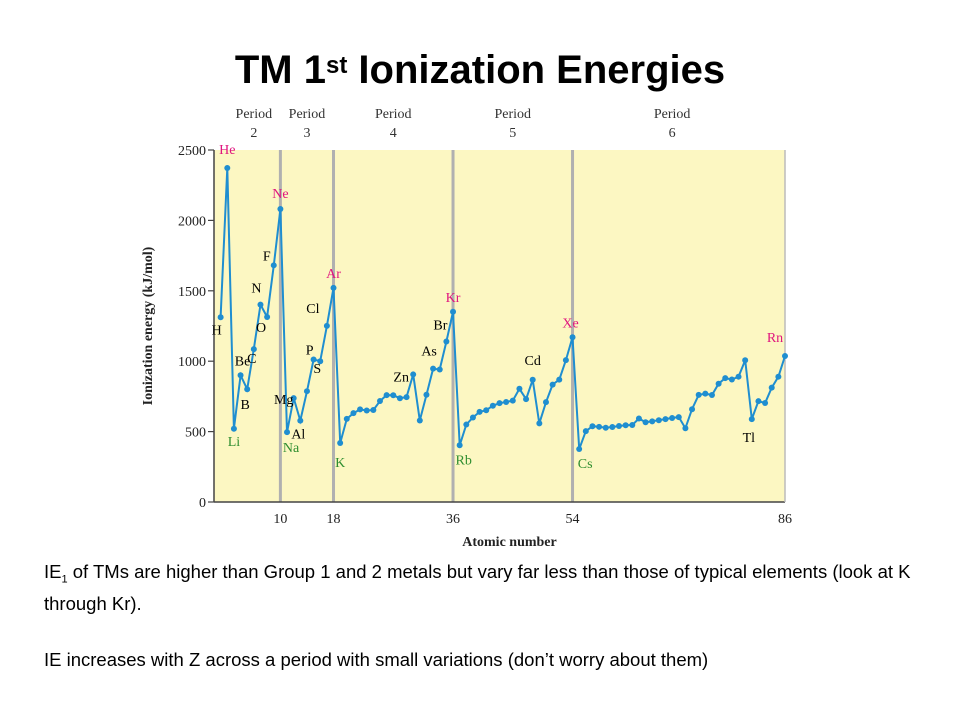  Describe the element at coordinates (148, 325) in the screenshot. I see `y-axis-label: Ionization energy (kJ/mol)` at that location.